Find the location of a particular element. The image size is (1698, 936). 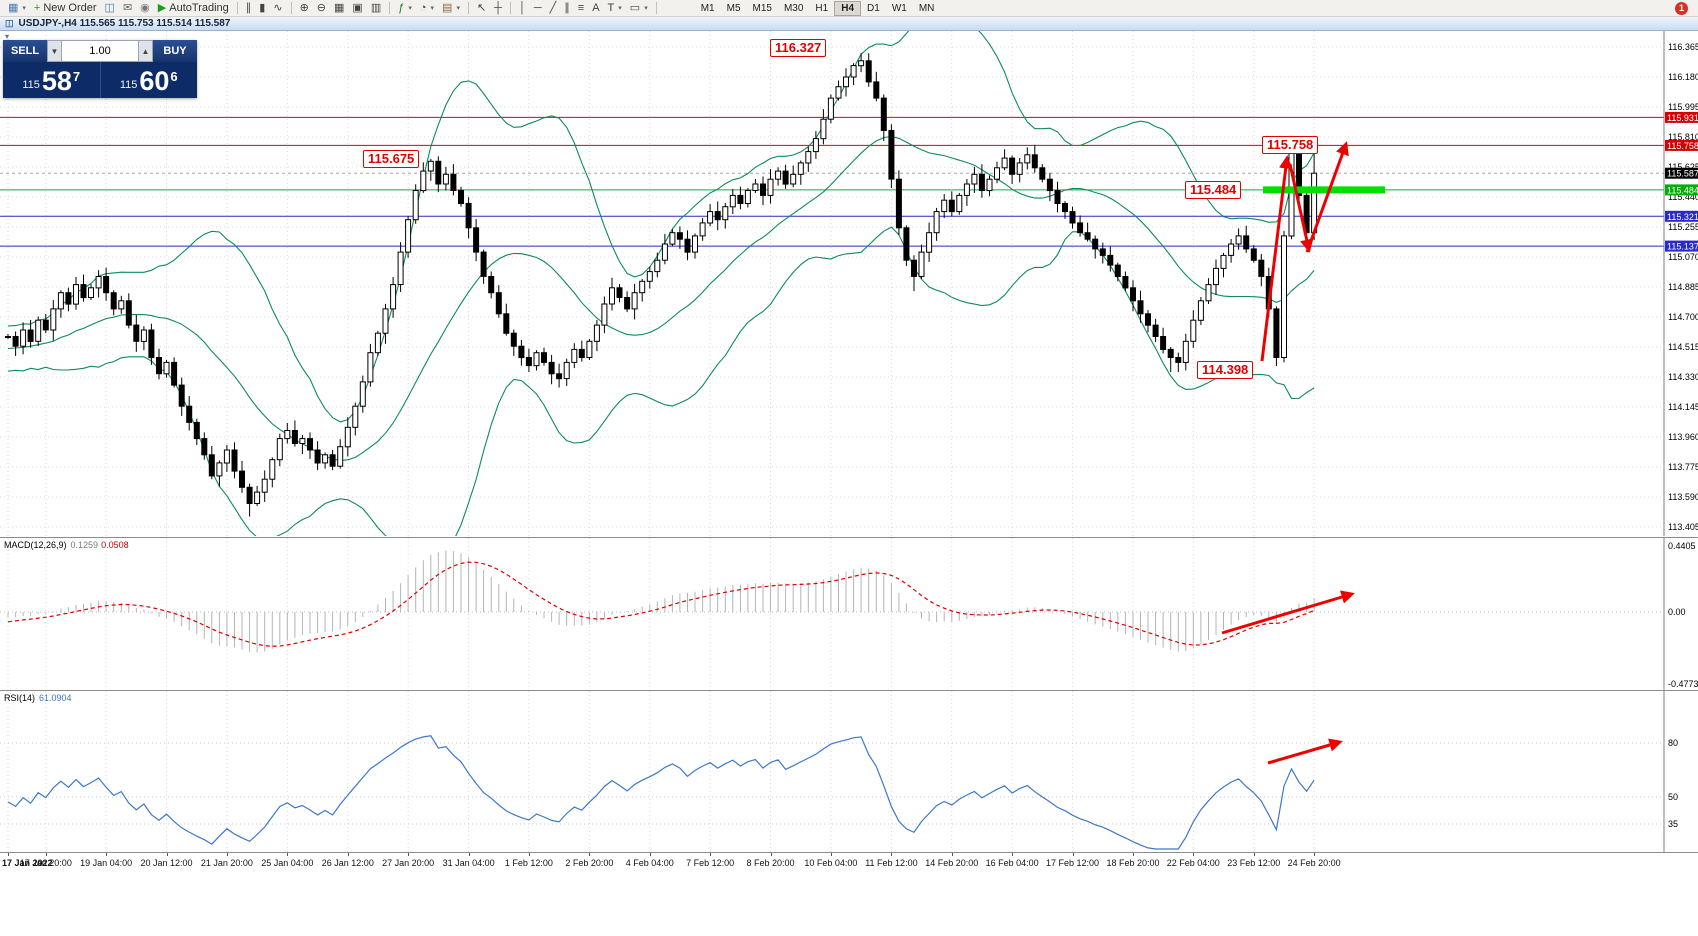

trendline-icon: ╱ is located at coordinates (553, 8).